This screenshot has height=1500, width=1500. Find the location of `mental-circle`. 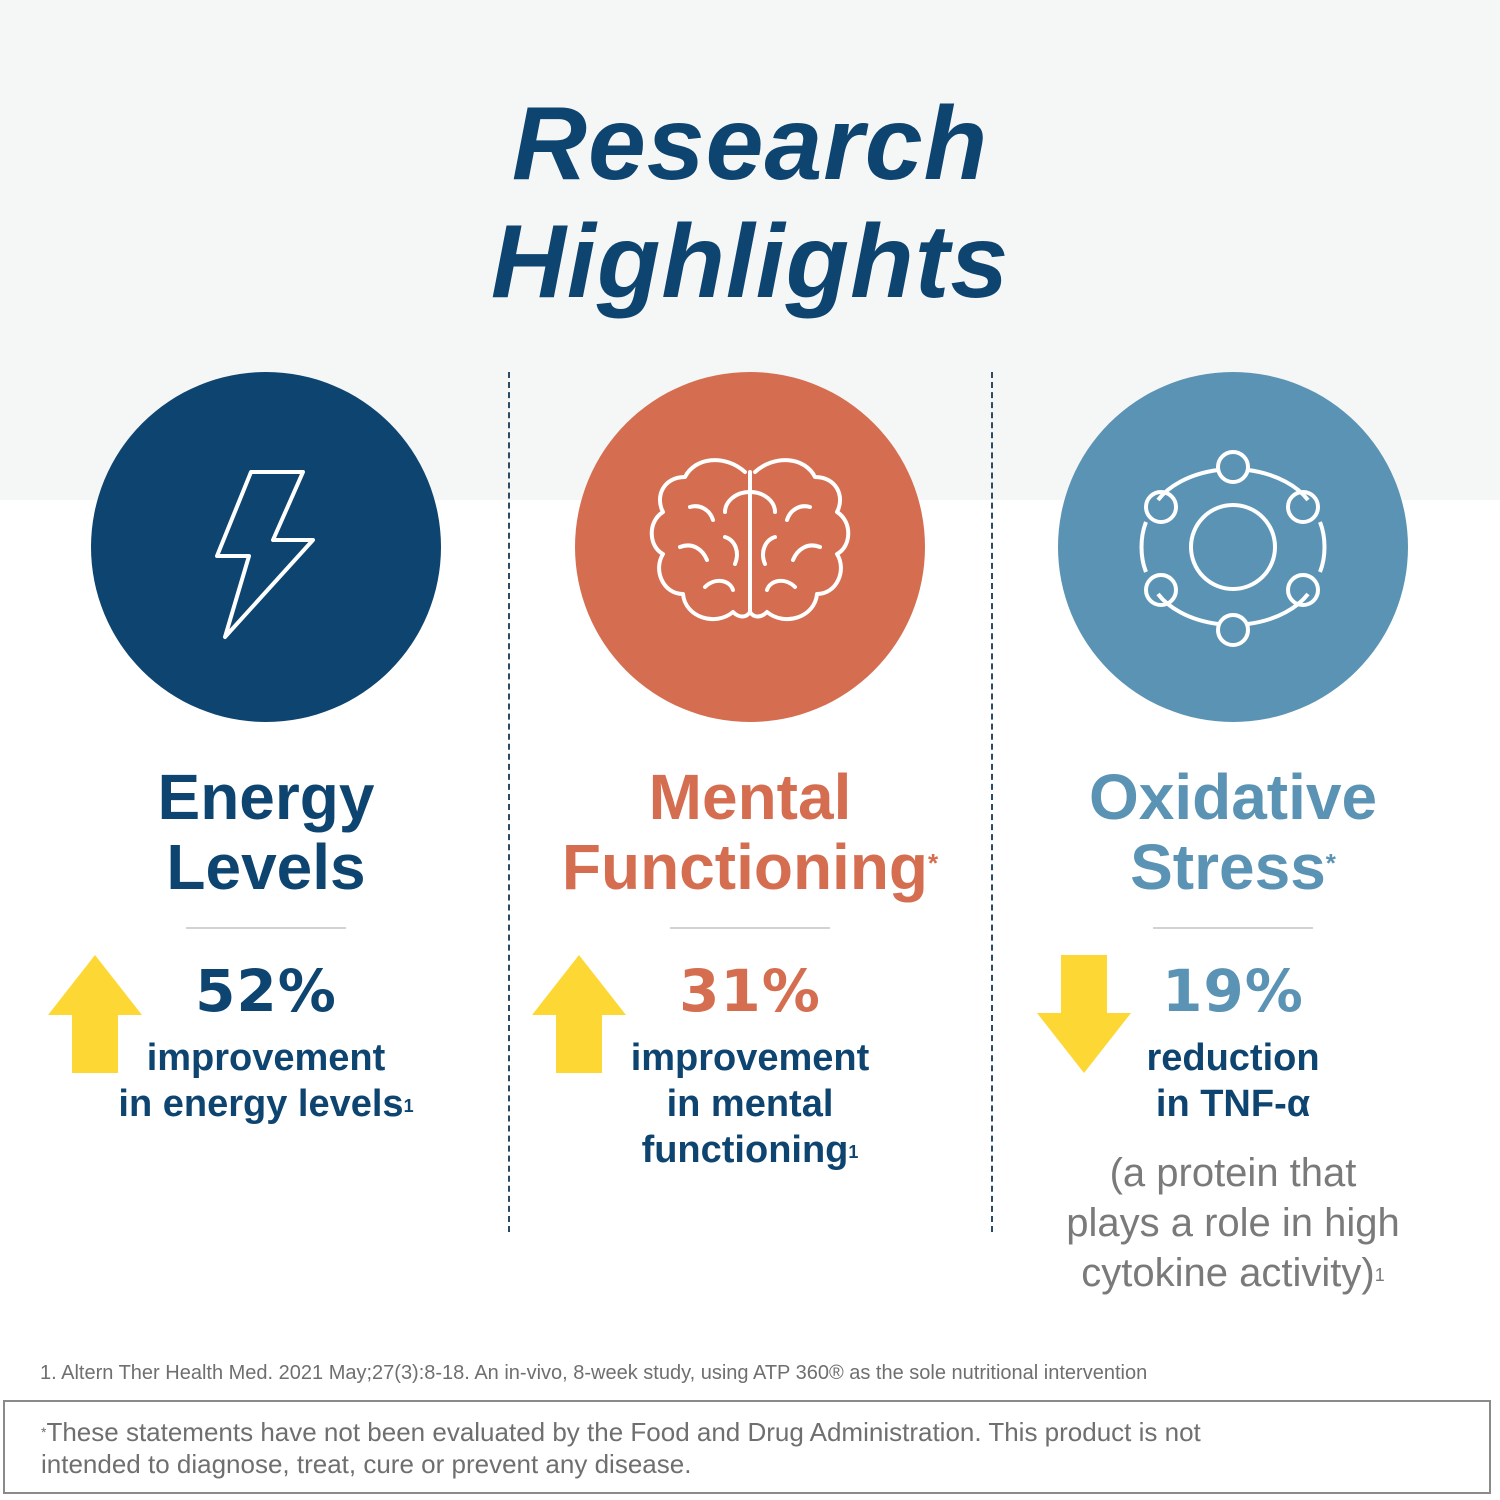

mental-circle is located at coordinates (750, 547).